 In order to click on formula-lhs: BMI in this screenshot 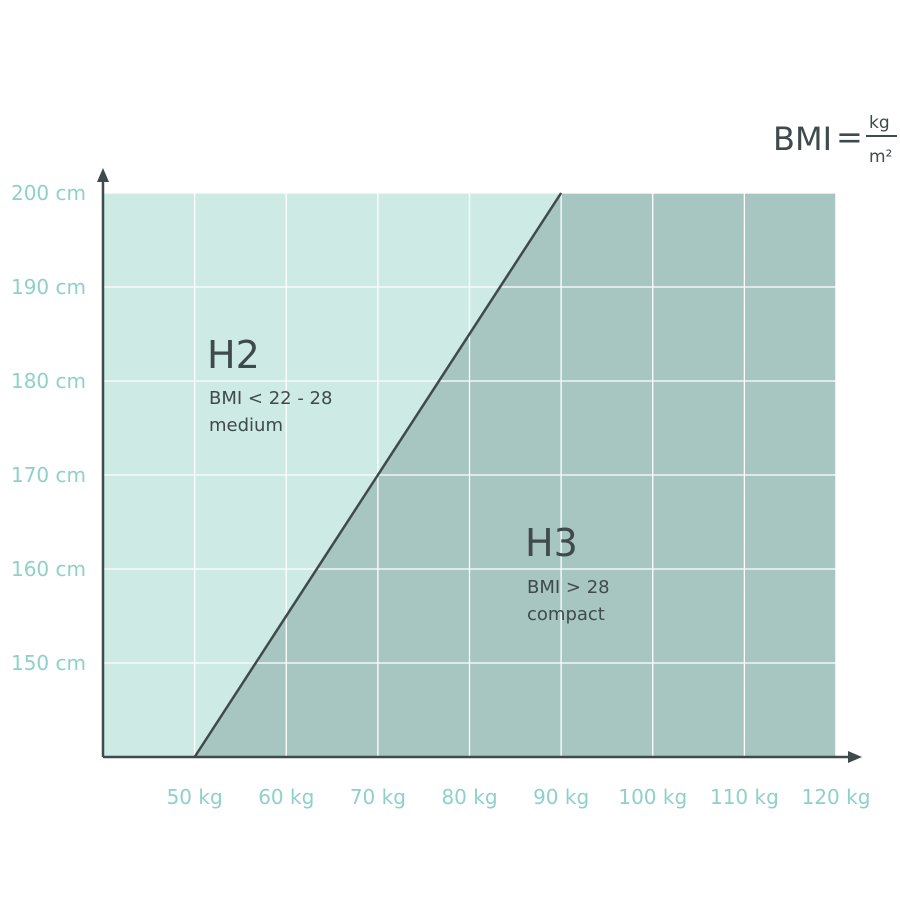, I will do `click(802, 139)`.